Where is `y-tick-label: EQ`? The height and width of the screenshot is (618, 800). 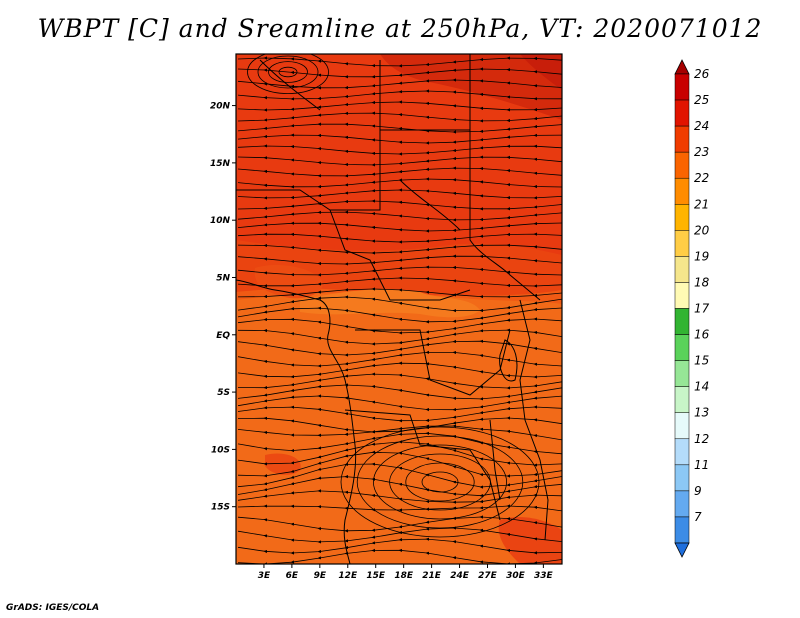 y-tick-label: EQ is located at coordinates (223, 336).